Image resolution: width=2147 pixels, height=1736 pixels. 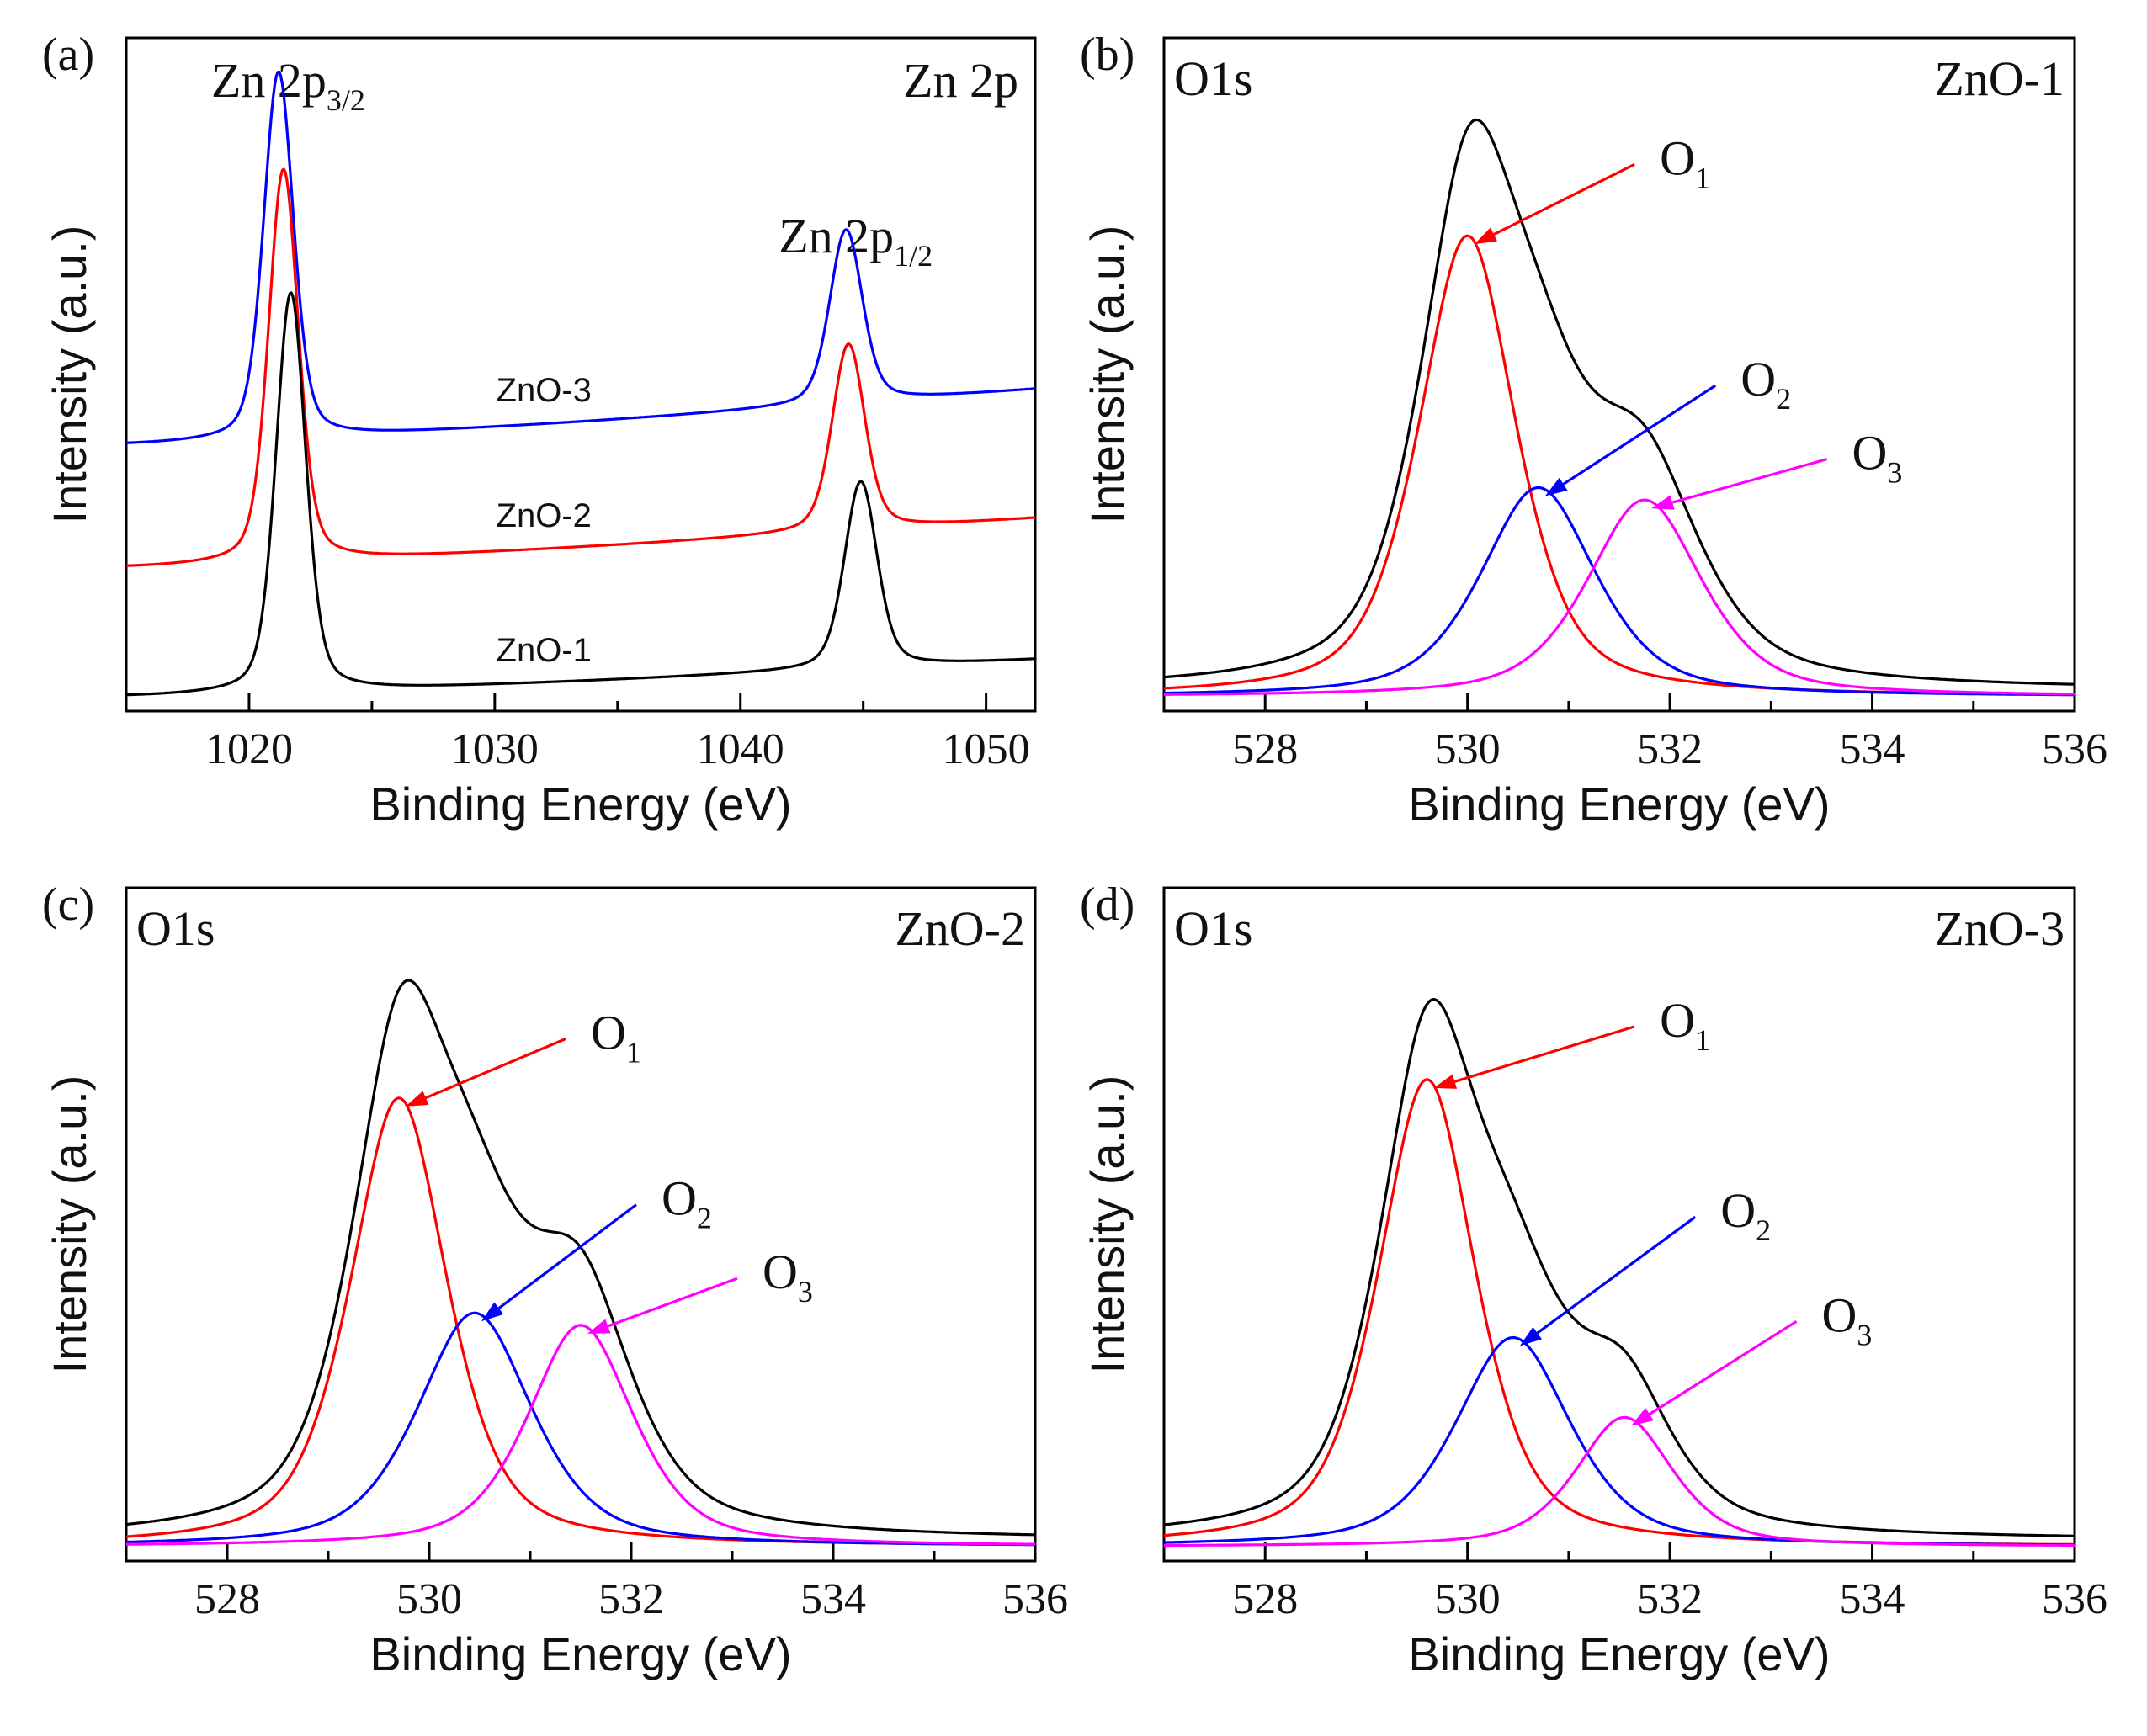 What do you see at coordinates (544, 650) in the screenshot?
I see `series-label: ZnO-1` at bounding box center [544, 650].